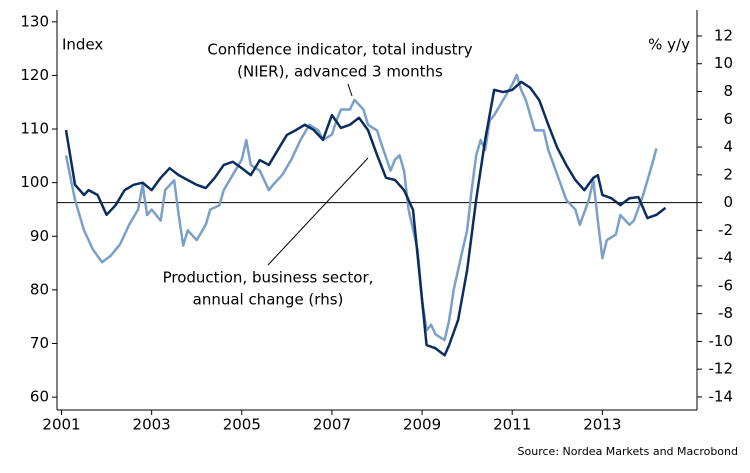  Describe the element at coordinates (728, 119) in the screenshot. I see `y2-tick-label: 6` at that location.